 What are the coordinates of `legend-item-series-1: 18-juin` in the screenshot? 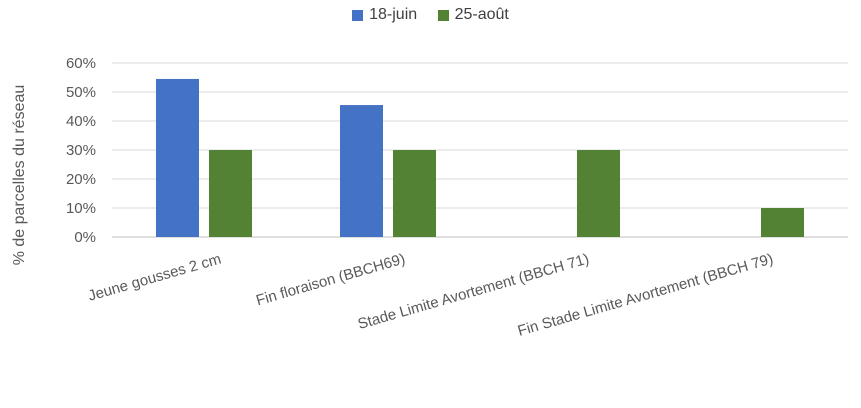 It's located at (384, 15).